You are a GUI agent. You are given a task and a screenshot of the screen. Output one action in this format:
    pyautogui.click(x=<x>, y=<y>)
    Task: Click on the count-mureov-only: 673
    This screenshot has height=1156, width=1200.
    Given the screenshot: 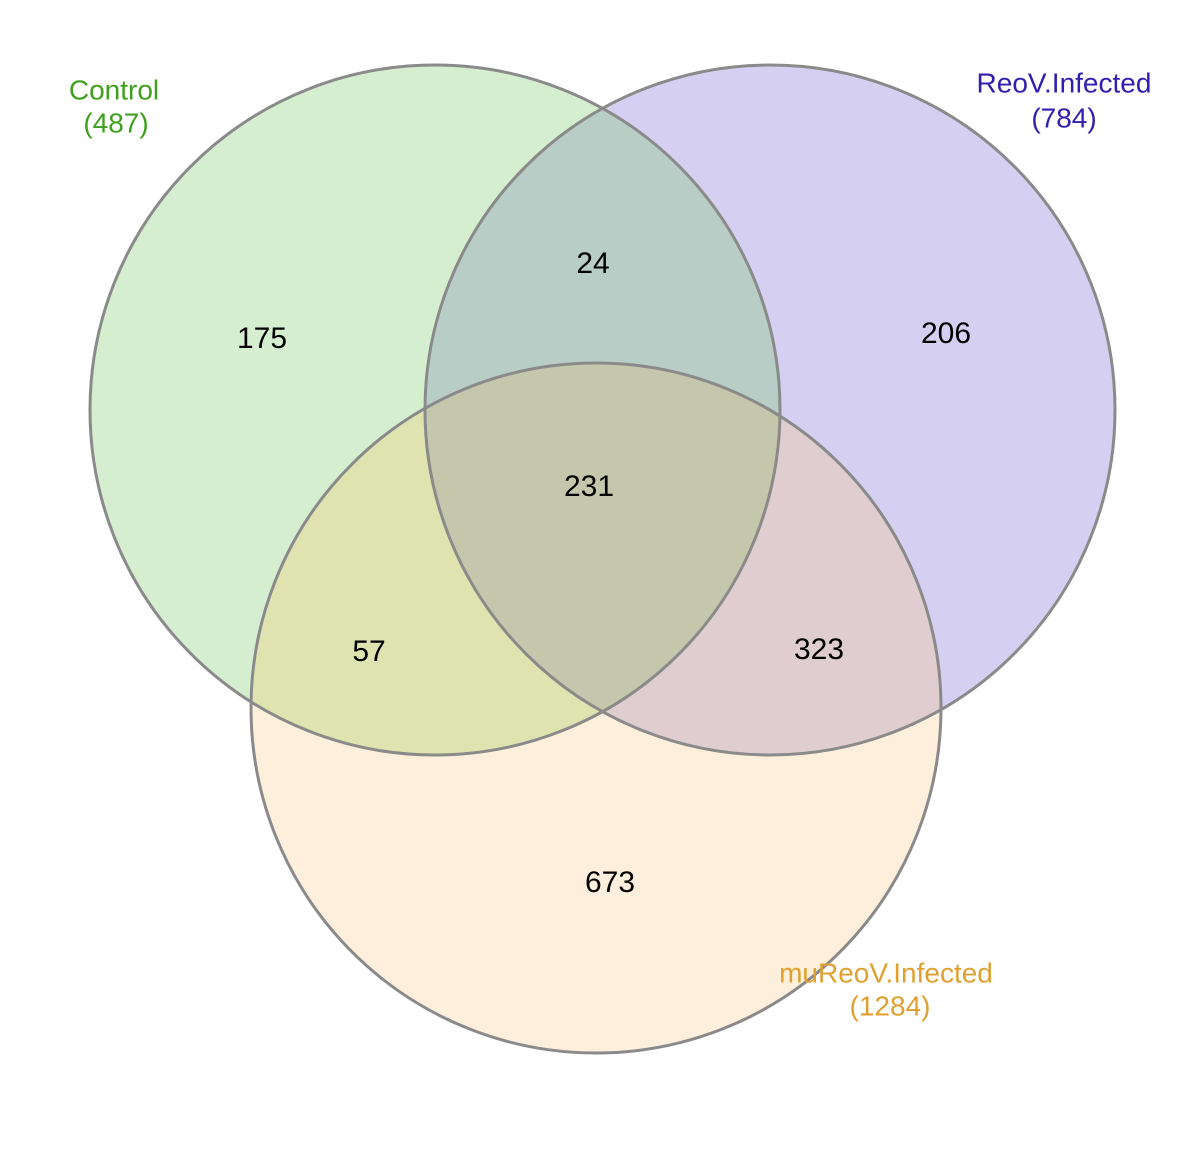 What is the action you would take?
    pyautogui.click(x=610, y=882)
    